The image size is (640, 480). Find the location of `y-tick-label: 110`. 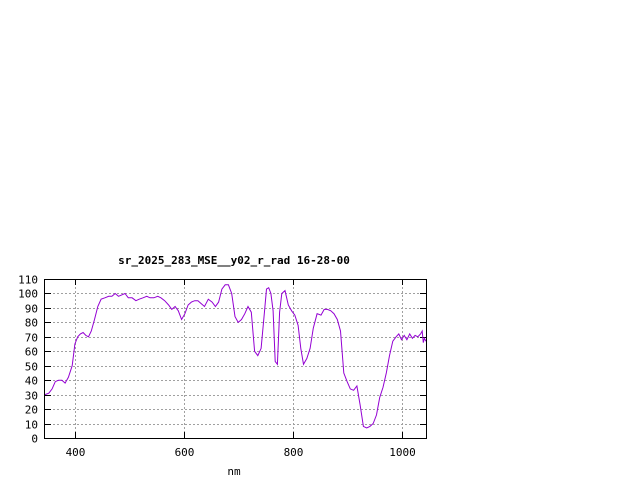

y-tick-label: 110 is located at coordinates (28, 280).